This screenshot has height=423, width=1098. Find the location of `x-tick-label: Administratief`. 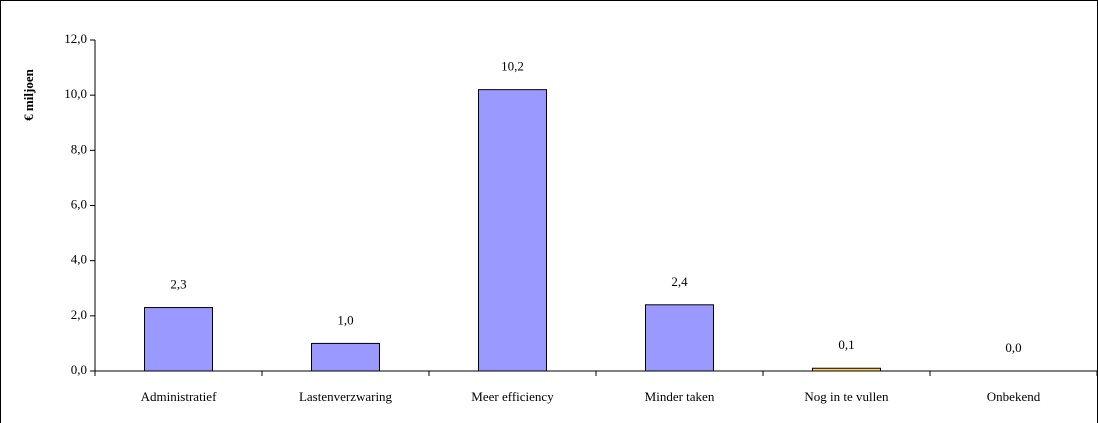

x-tick-label: Administratief is located at coordinates (179, 396).